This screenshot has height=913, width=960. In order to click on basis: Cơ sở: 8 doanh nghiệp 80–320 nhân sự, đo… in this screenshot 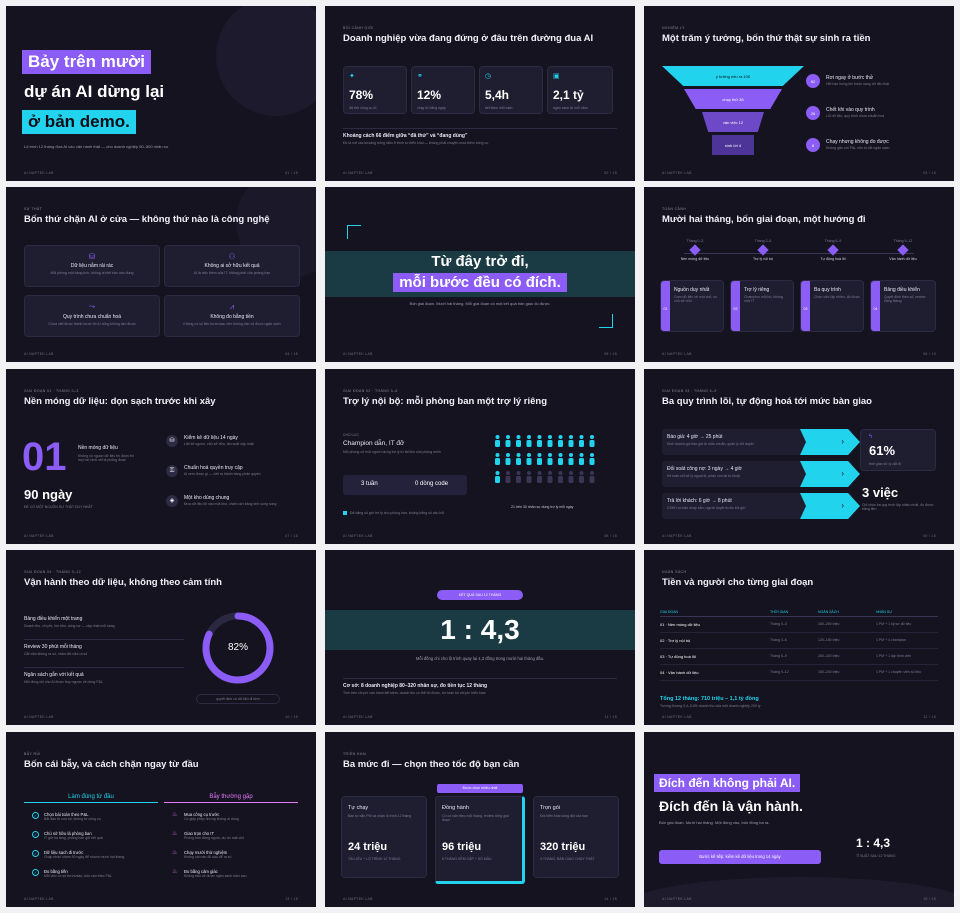, I will do `click(415, 686)`.